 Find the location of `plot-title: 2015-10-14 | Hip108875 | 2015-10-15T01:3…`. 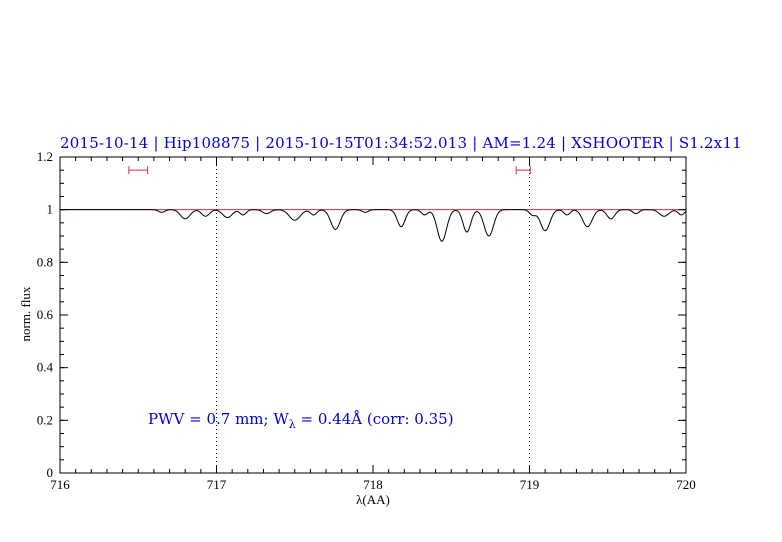

plot-title: 2015-10-14 | Hip108875 | 2015-10-15T01:3… is located at coordinates (401, 143).